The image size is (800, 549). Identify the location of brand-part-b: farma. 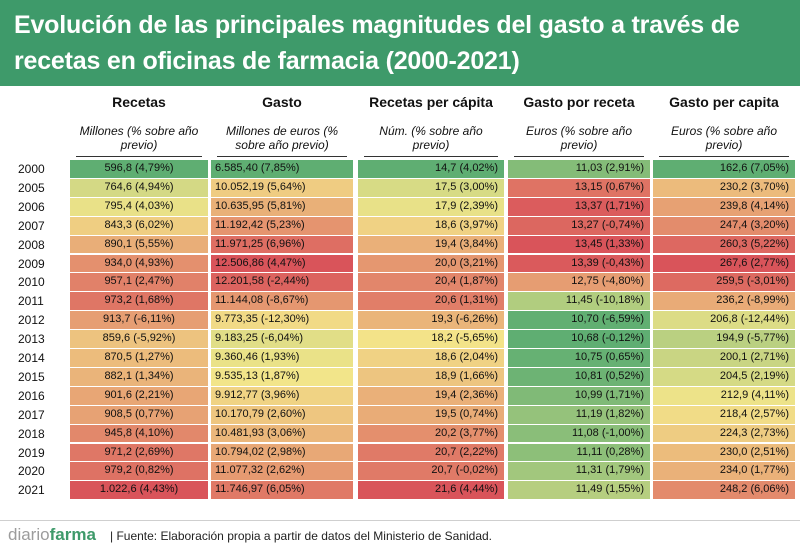
(72, 534).